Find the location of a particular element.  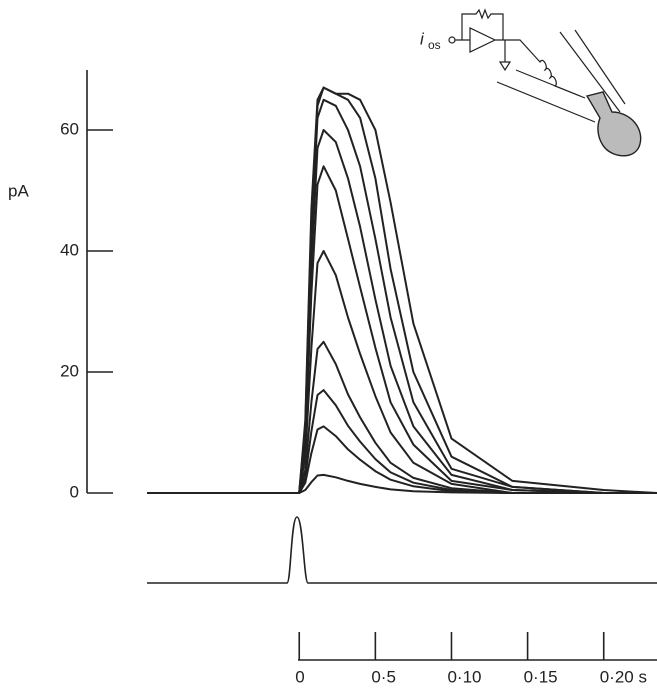

y-axis-label: pA is located at coordinates (18, 190).